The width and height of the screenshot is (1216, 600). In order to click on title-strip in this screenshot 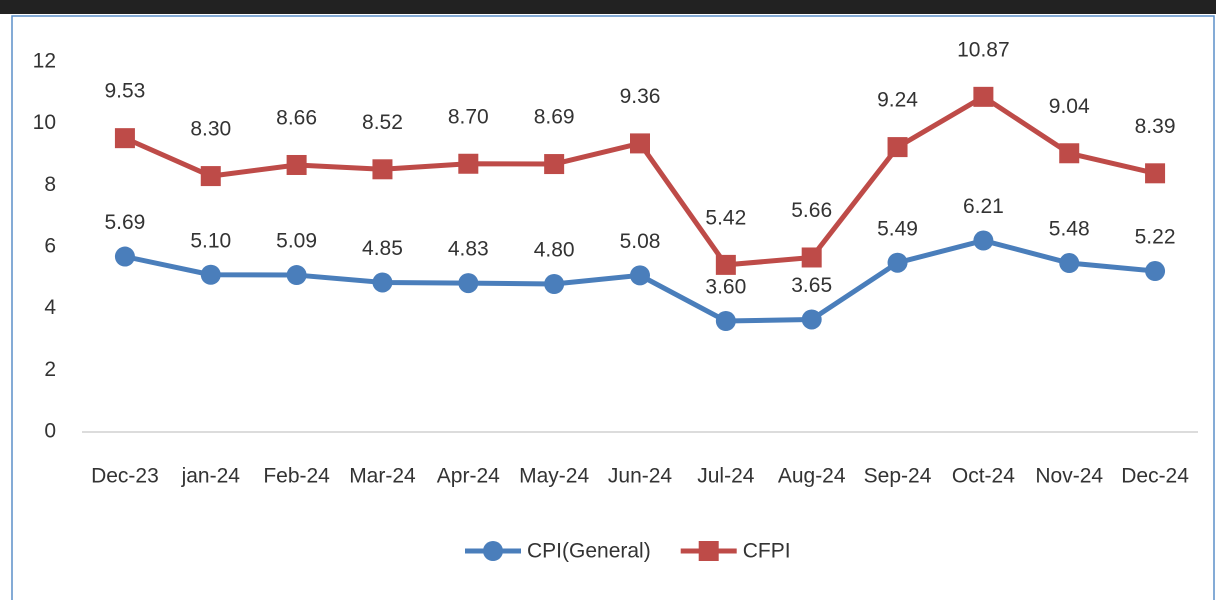, I will do `click(608, 7)`.